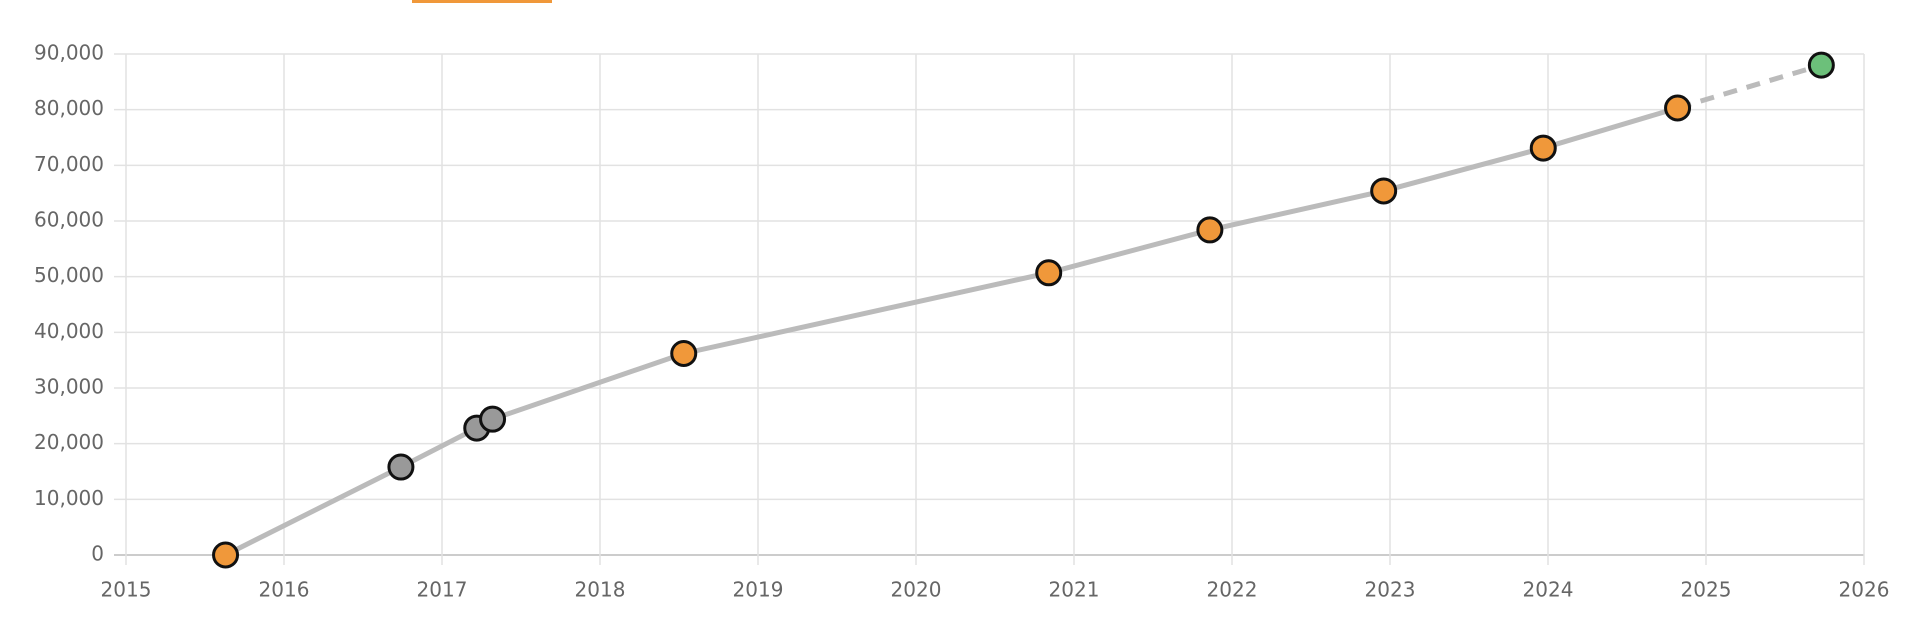 The height and width of the screenshot is (634, 1918). What do you see at coordinates (758, 590) in the screenshot?
I see `x-tick-label: 2019` at bounding box center [758, 590].